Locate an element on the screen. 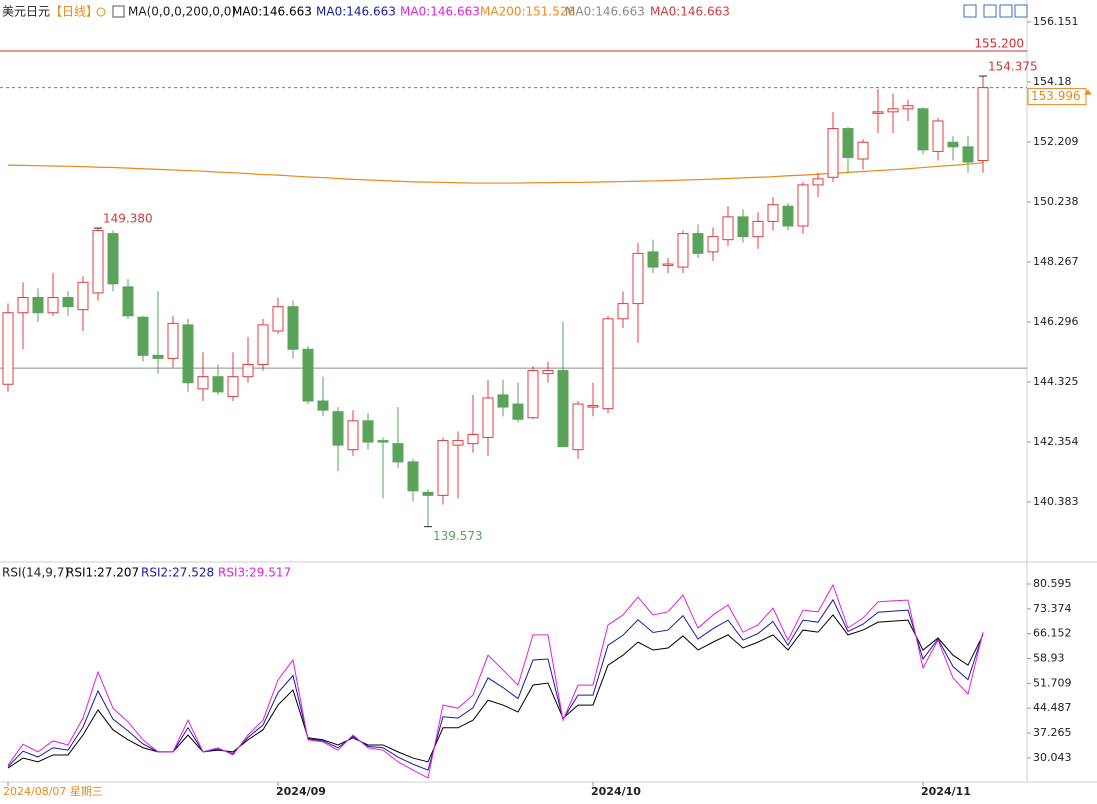  x-tick-label: 2024/08/07 星期三 is located at coordinates (53, 791).